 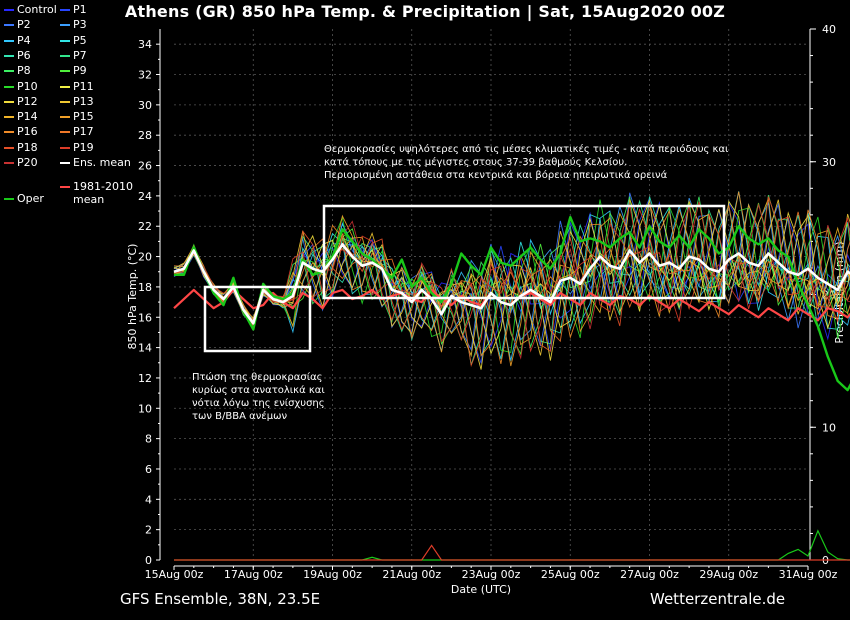 I want to click on legend-label: P15, so click(x=83, y=117).